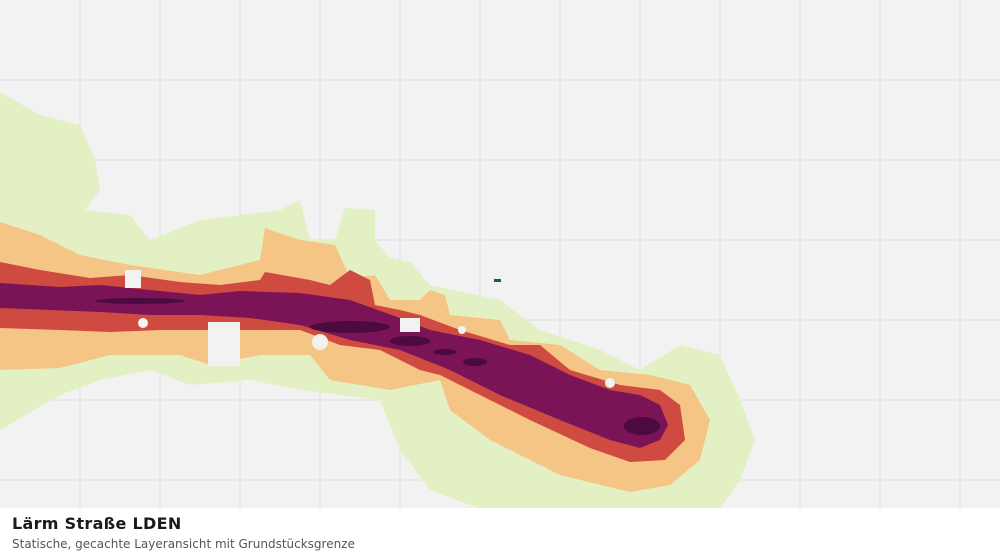 The width and height of the screenshot is (1000, 560). I want to click on layer-title: Lärm Straße LDEN, so click(97, 523).